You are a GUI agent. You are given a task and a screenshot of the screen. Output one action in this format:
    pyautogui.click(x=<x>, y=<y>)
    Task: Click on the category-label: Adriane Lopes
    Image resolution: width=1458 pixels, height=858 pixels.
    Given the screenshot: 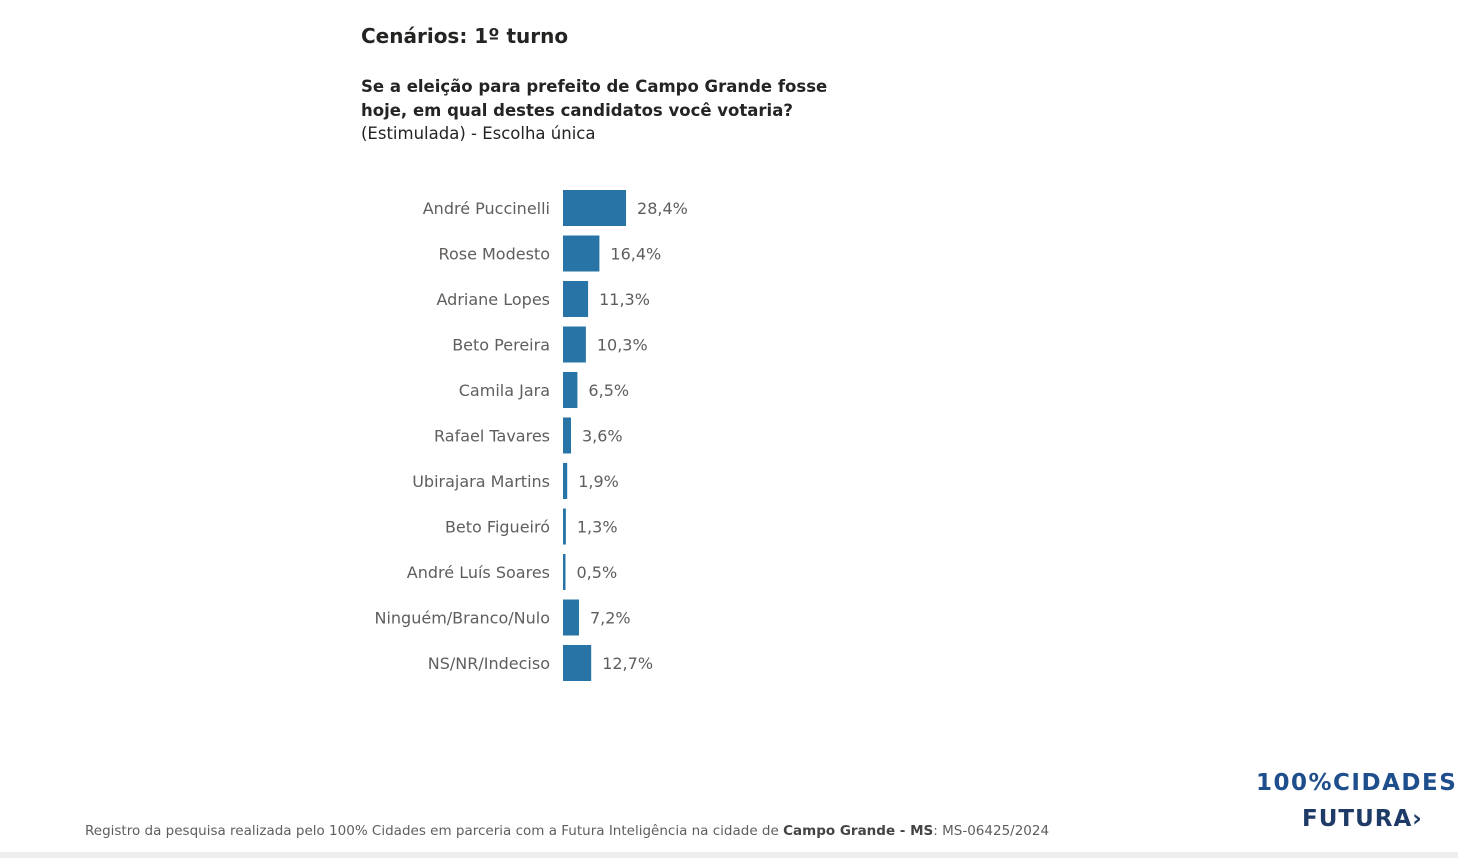 What is the action you would take?
    pyautogui.click(x=493, y=299)
    